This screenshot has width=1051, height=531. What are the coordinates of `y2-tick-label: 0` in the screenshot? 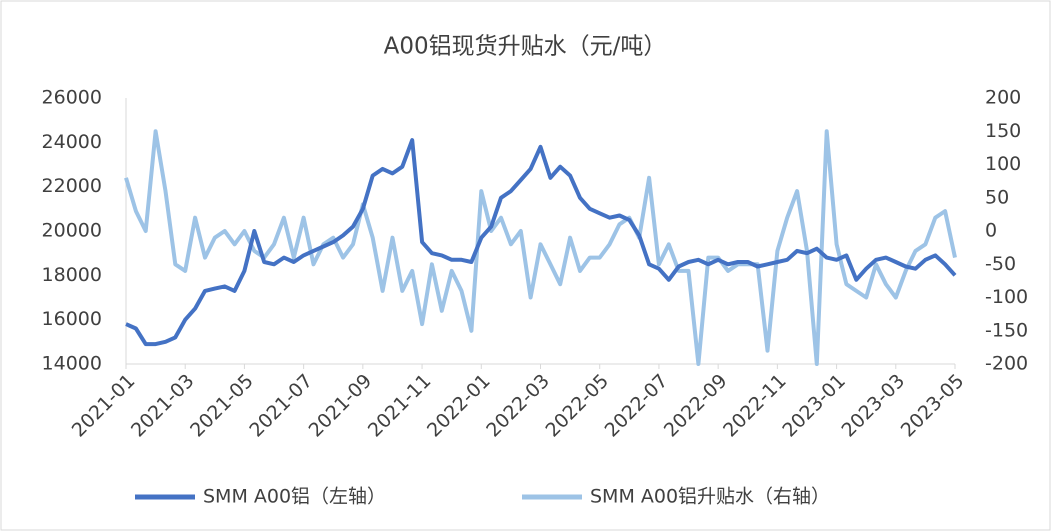 It's located at (991, 231).